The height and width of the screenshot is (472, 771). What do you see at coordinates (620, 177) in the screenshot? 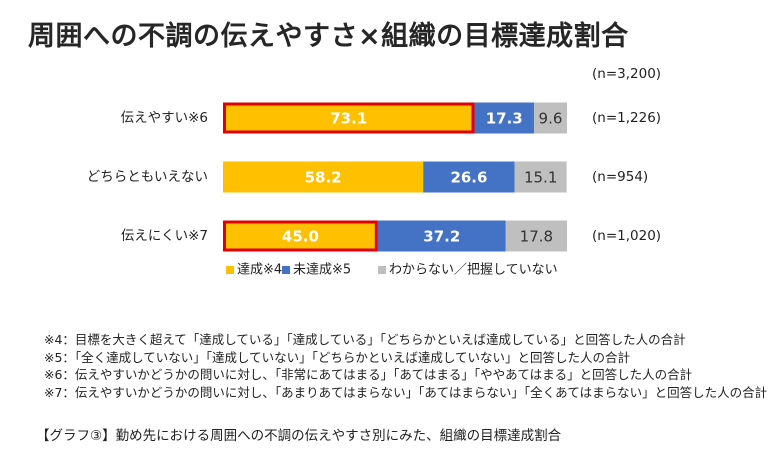
I see `n-label: (n=954)` at bounding box center [620, 177].